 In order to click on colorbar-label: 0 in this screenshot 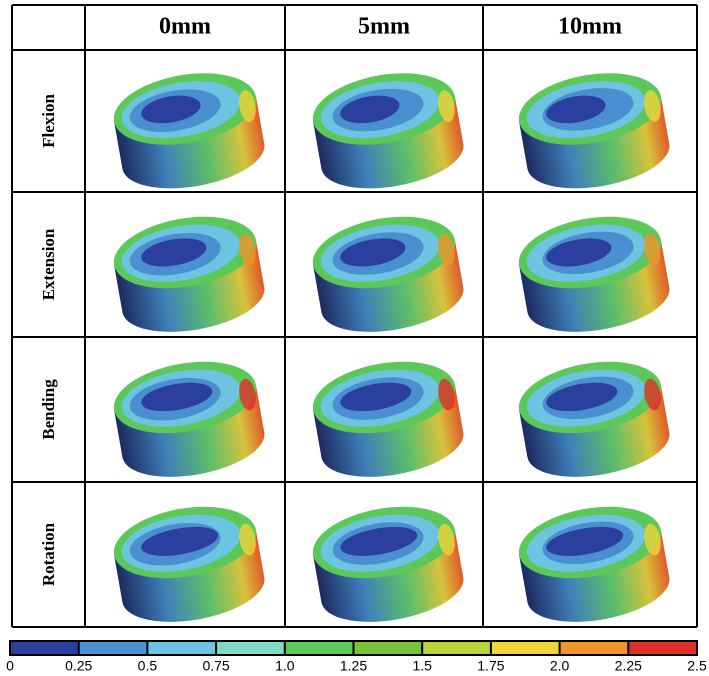, I will do `click(10, 666)`.